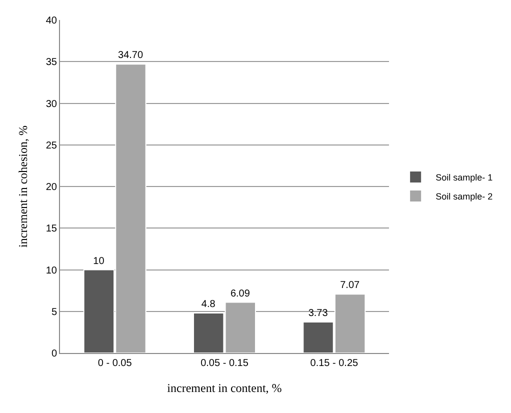  I want to click on y-tick-label: 0, so click(54, 354).